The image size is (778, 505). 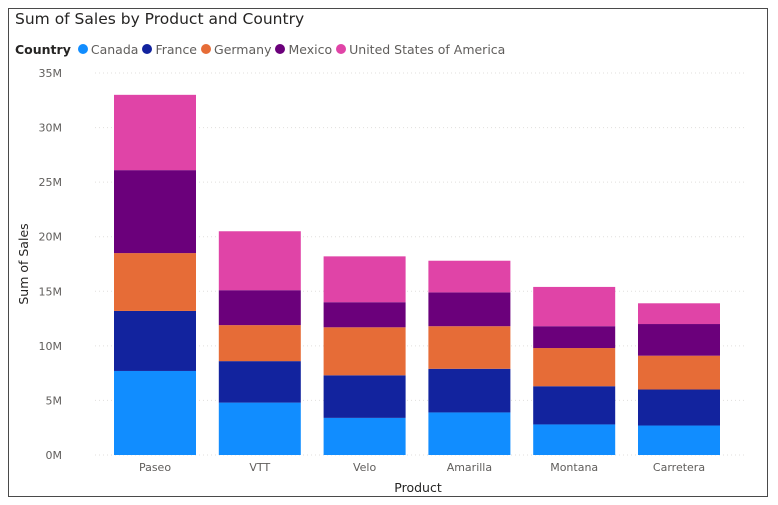 What do you see at coordinates (206, 49) in the screenshot?
I see `legend-dot-germany-icon` at bounding box center [206, 49].